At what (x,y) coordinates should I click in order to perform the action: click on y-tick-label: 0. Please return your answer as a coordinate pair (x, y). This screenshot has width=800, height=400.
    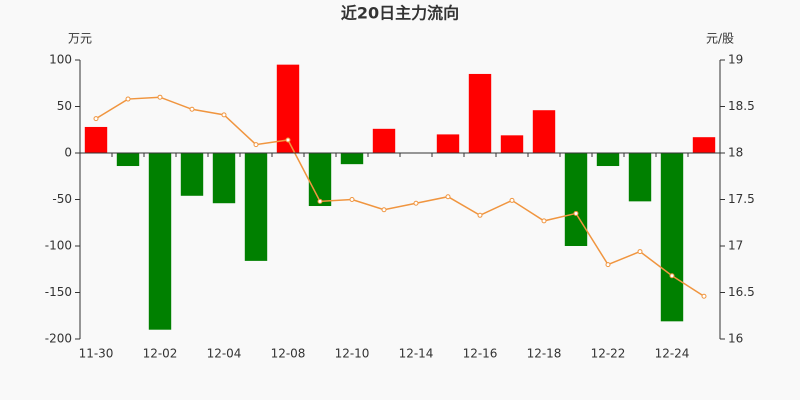
    Looking at the image, I should click on (68, 153).